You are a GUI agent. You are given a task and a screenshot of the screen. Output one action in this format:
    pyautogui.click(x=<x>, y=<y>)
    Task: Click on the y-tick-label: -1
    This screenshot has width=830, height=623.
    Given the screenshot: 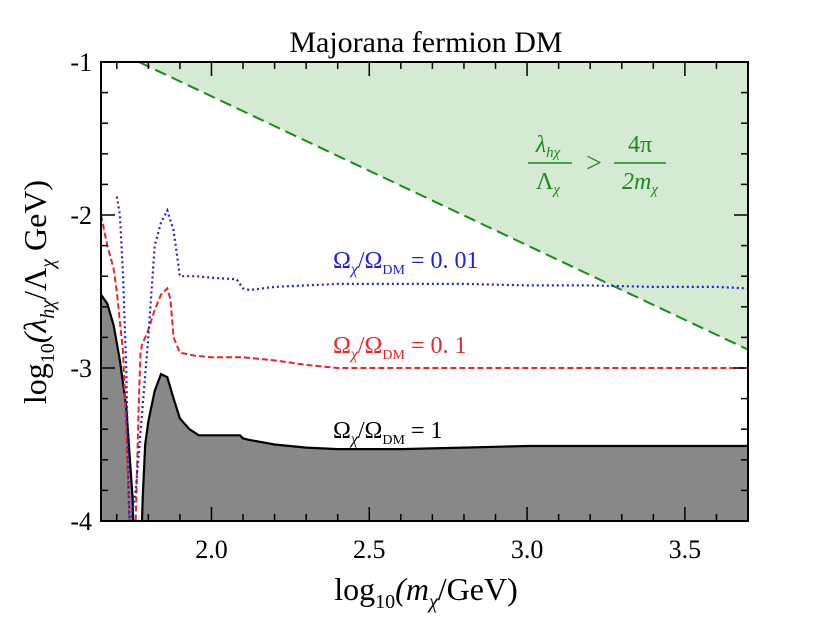 What is the action you would take?
    pyautogui.click(x=81, y=62)
    